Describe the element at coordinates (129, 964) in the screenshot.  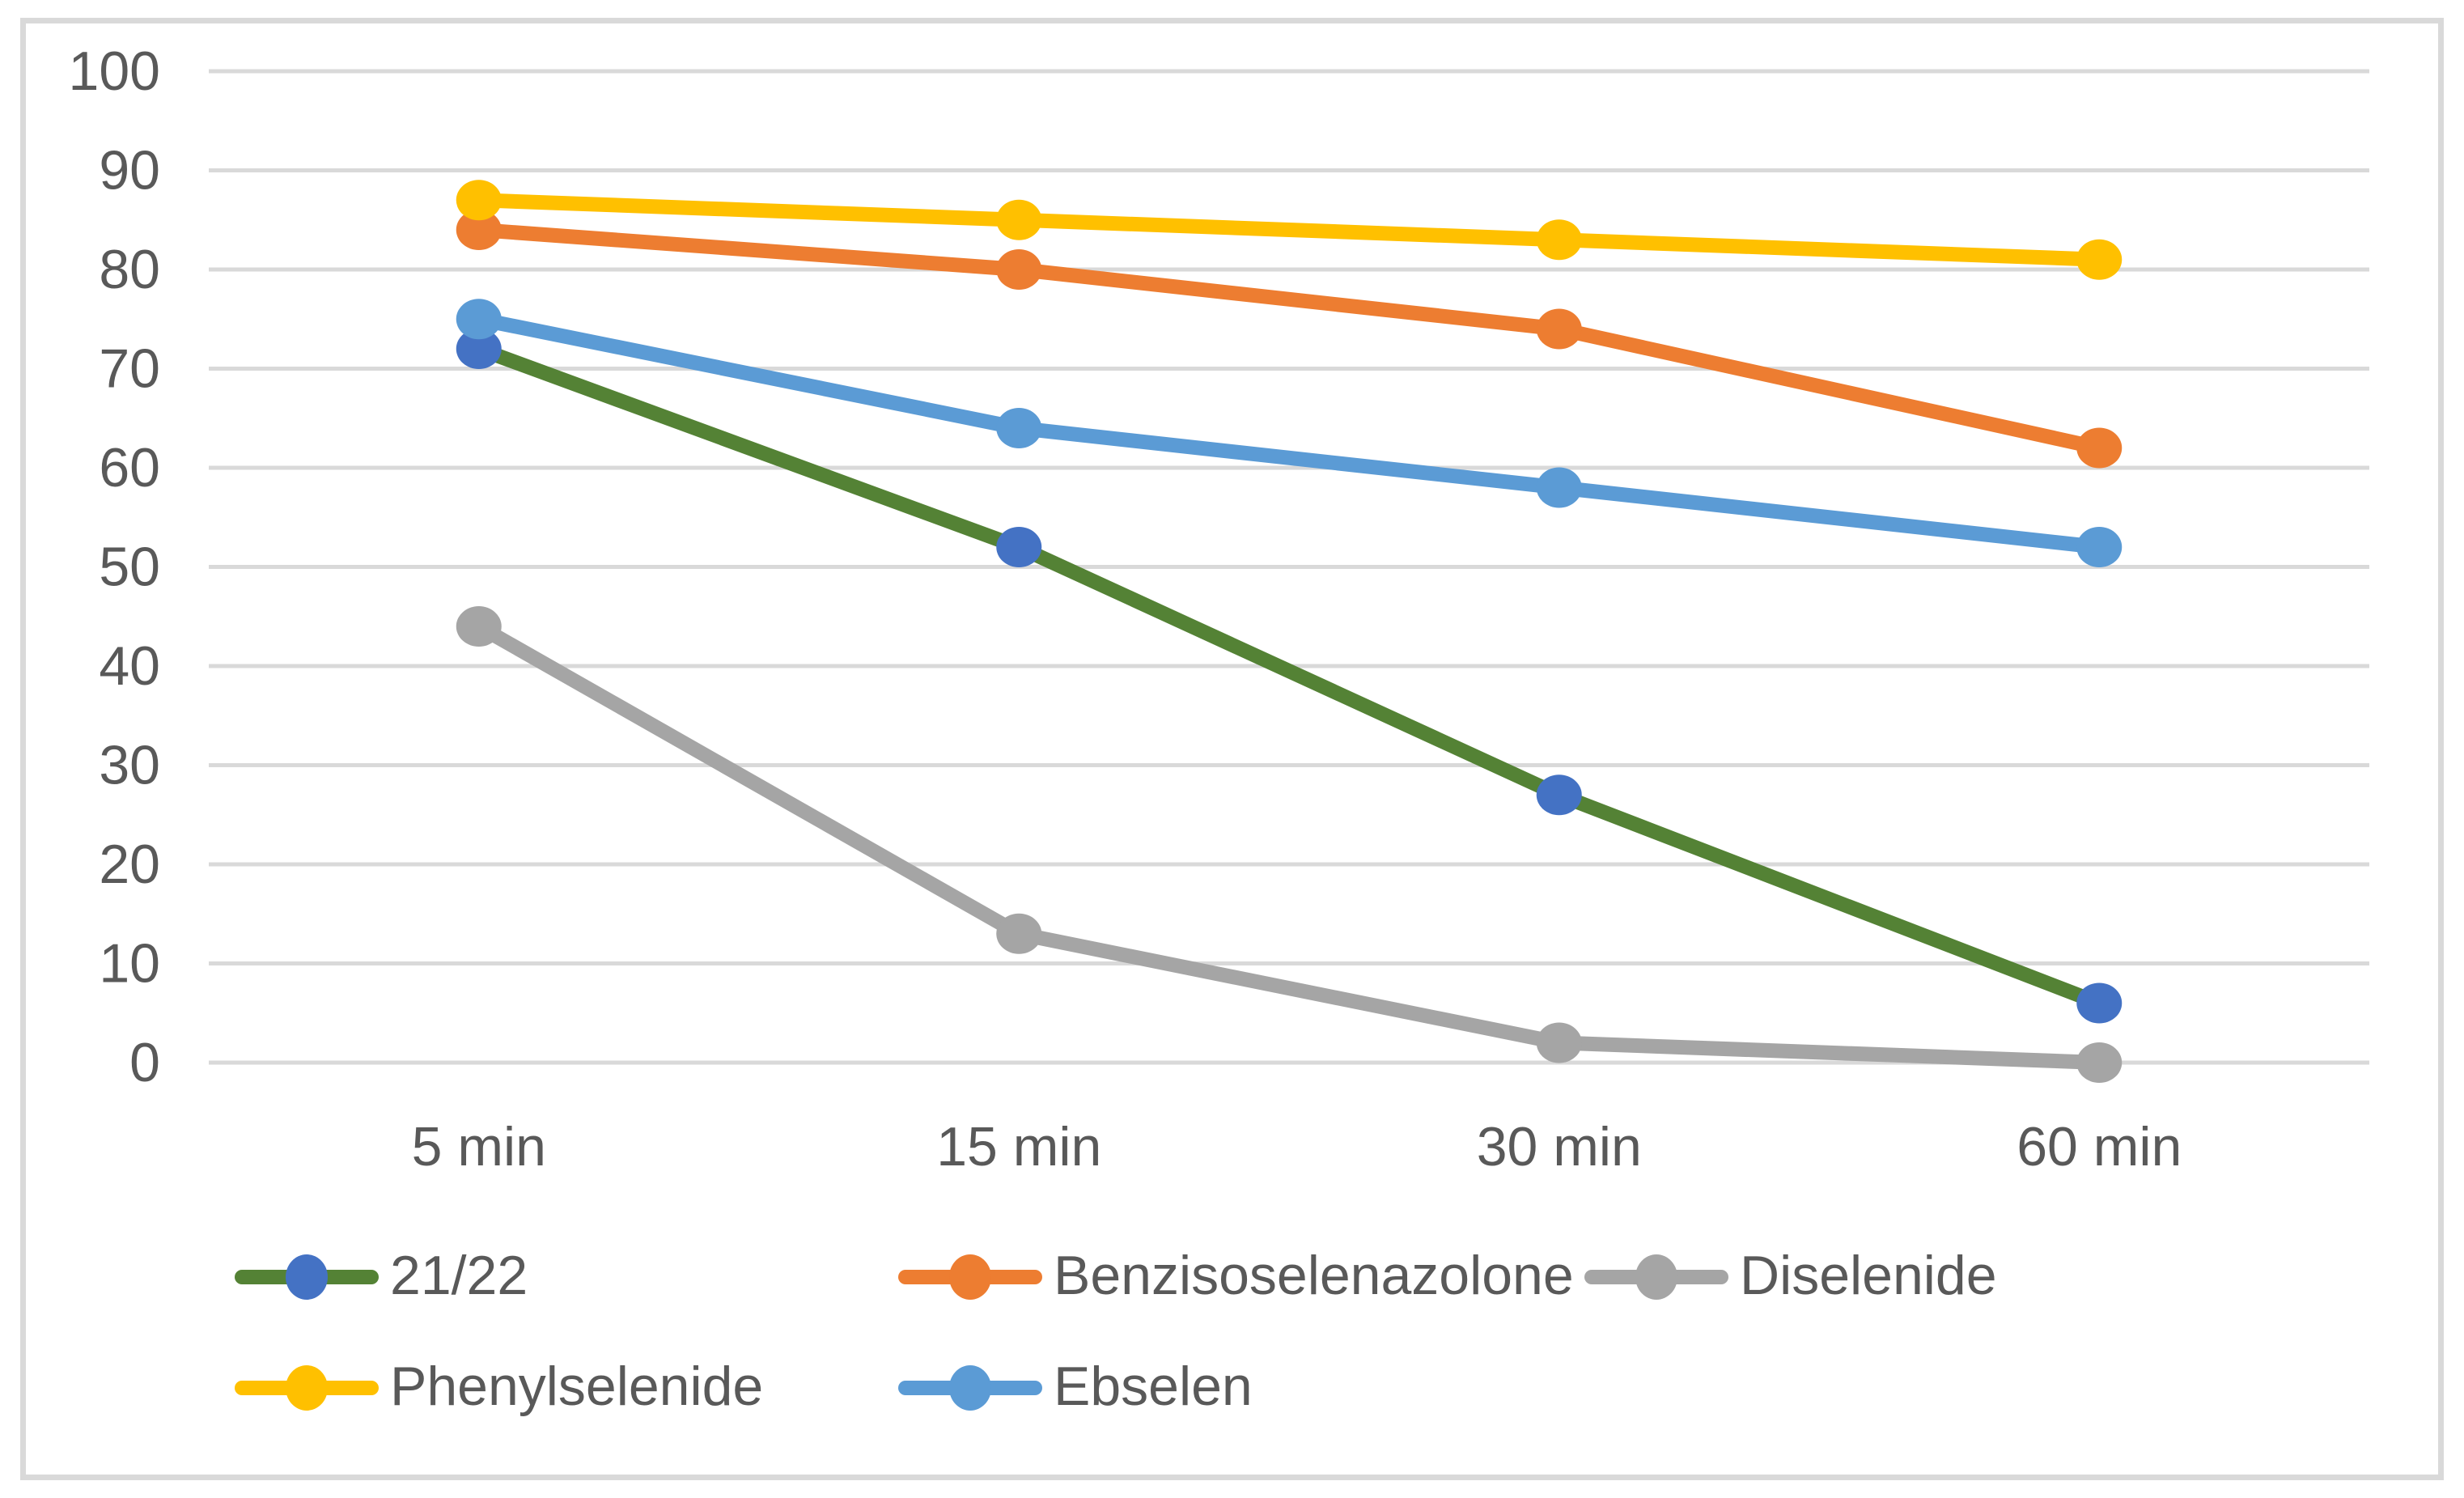
I see `y-axis-label-10: 10` at that location.